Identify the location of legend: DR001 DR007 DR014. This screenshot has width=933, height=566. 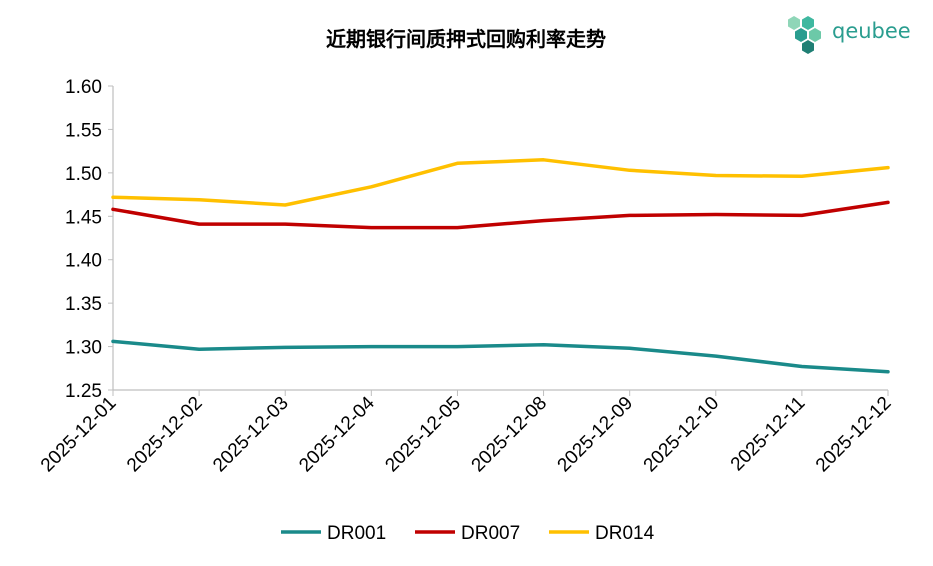
(468, 533).